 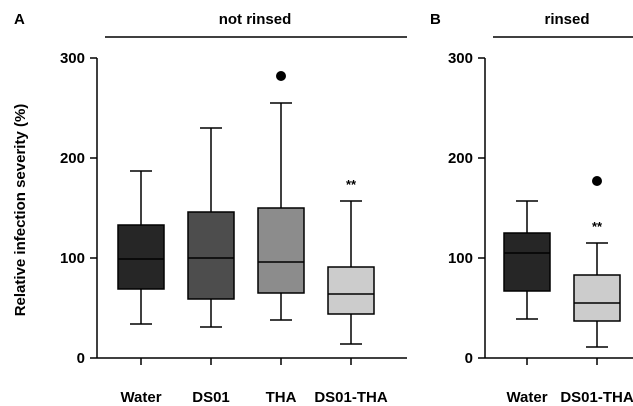 I want to click on panel-a-group-title: not rinsed, so click(x=255, y=19).